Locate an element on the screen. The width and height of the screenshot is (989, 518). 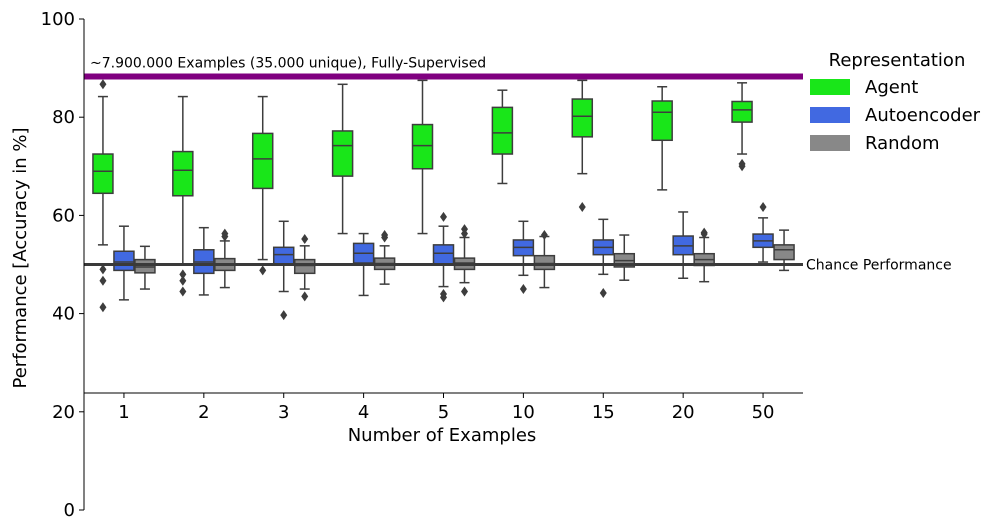
x-tick-label: 1 is located at coordinates (123, 412).